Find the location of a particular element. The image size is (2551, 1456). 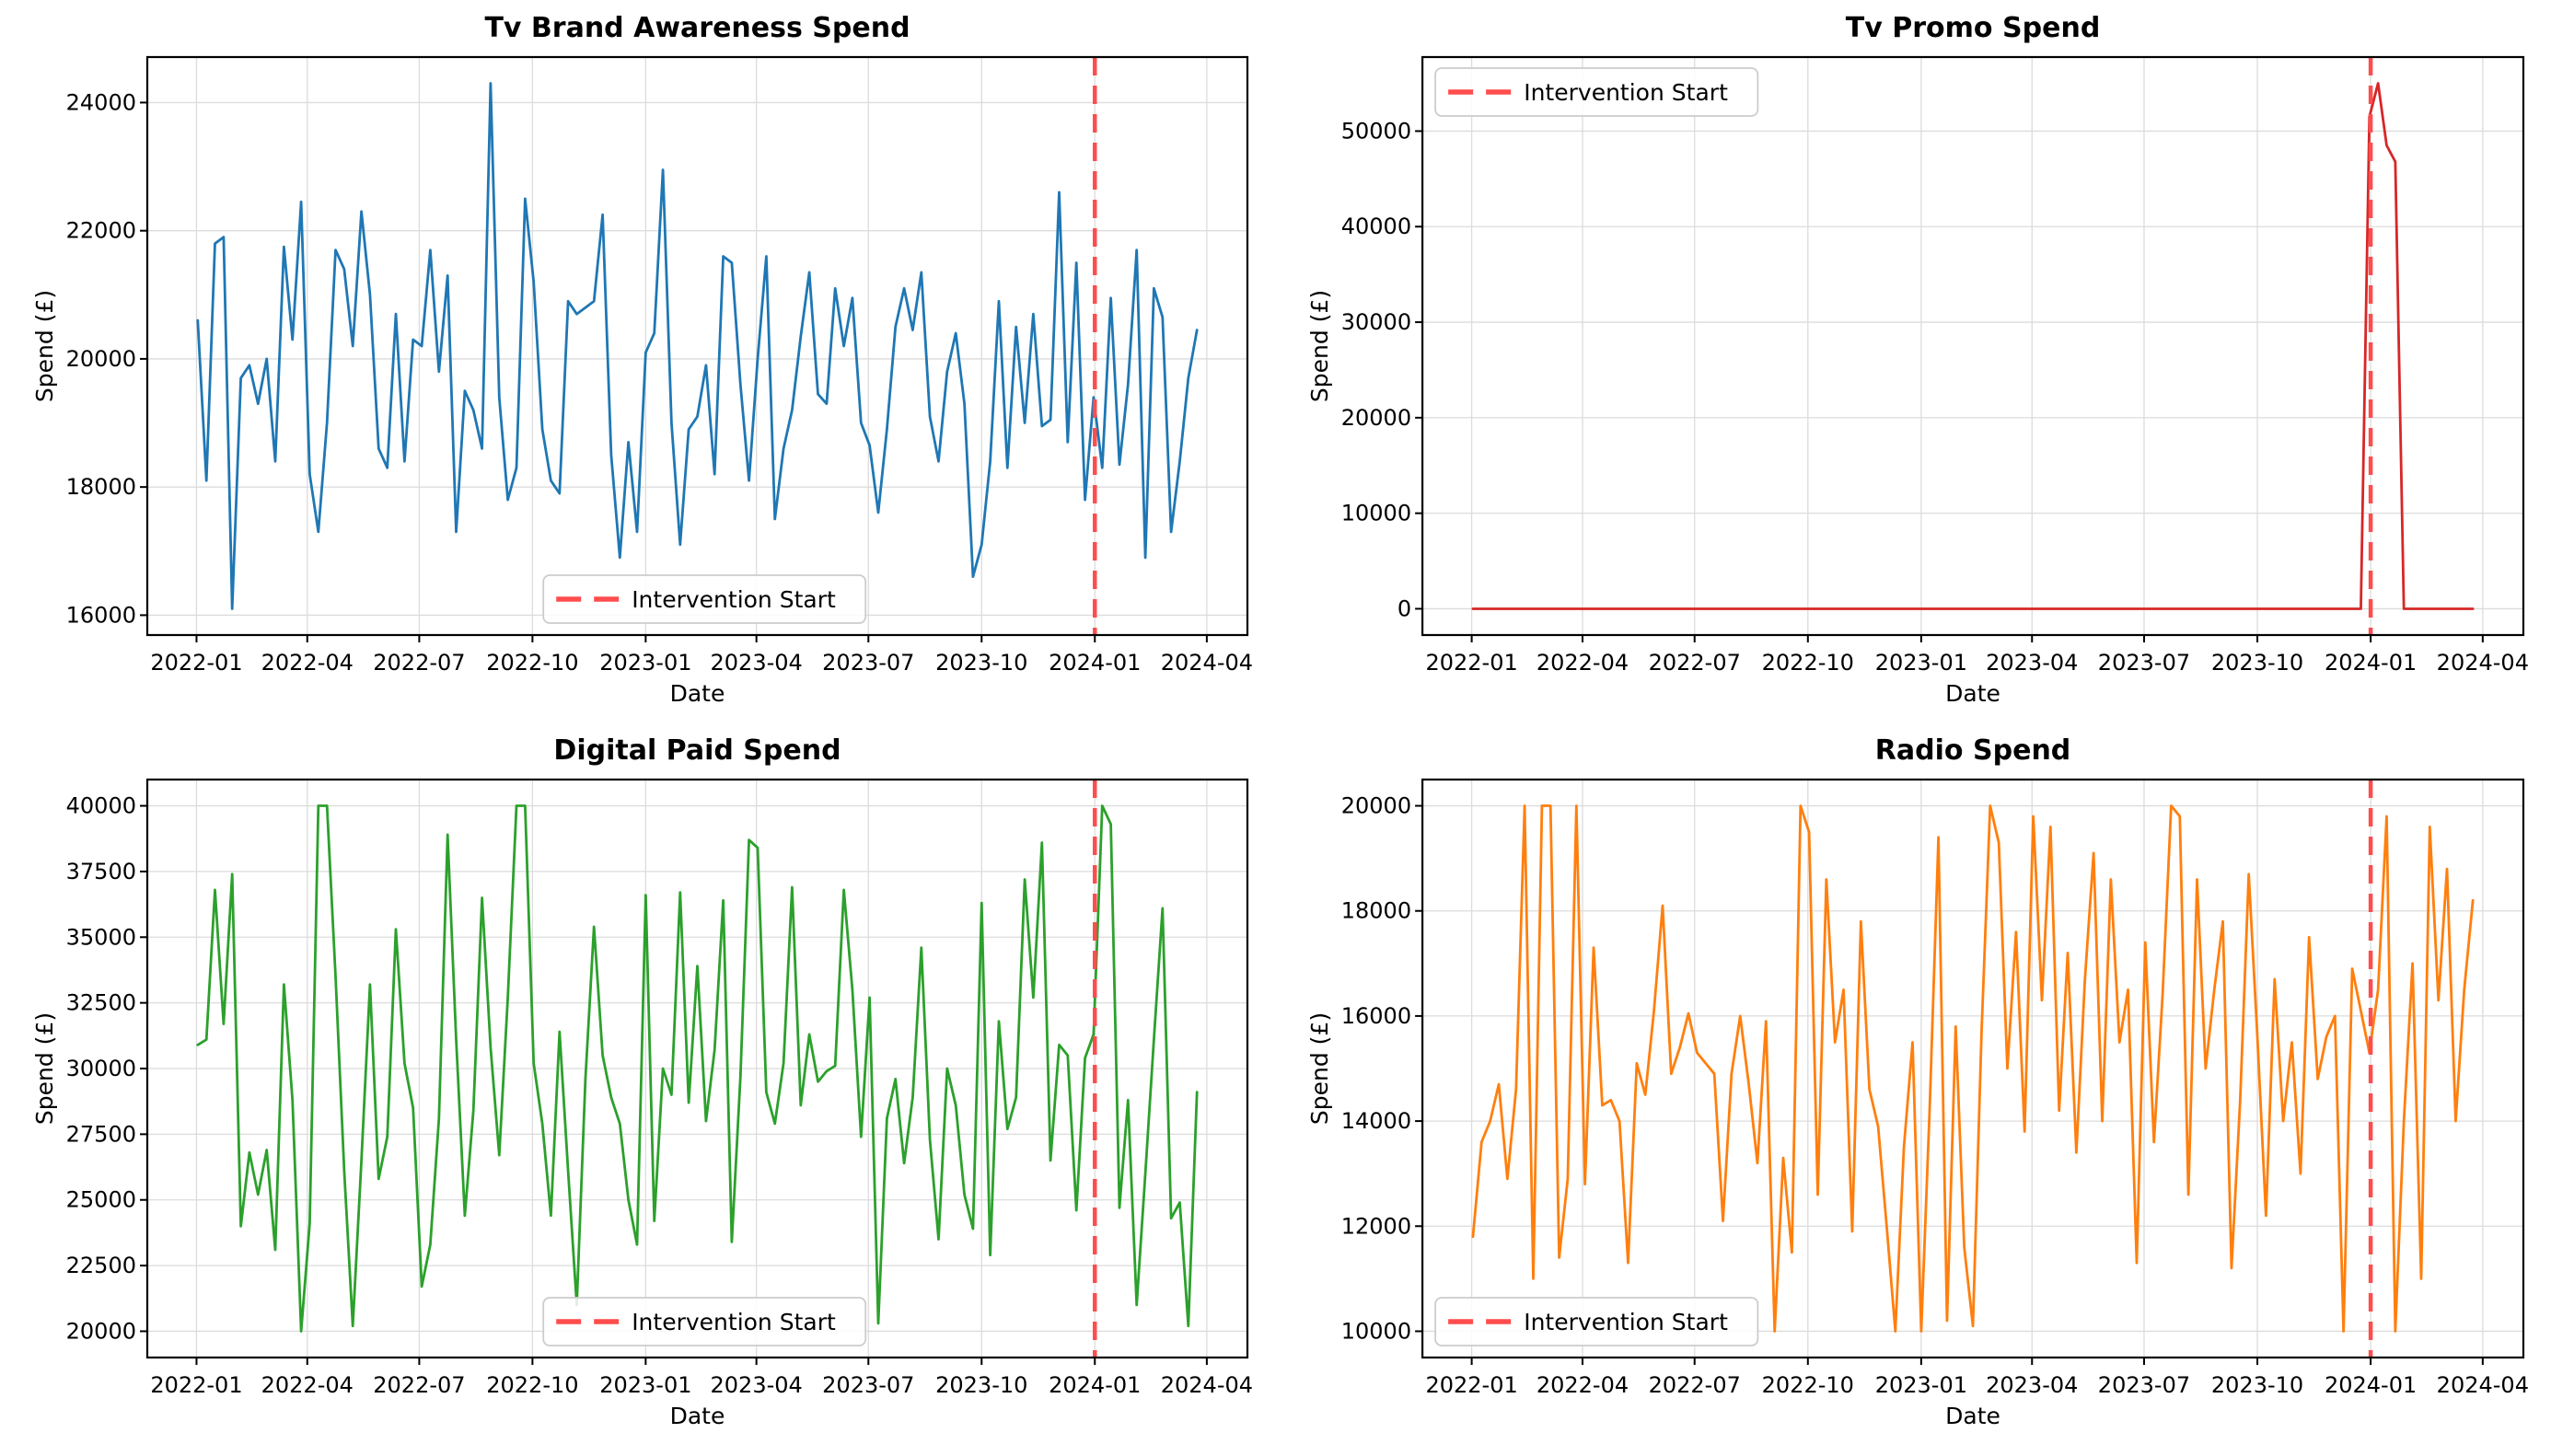

y-tick-label: 35000 is located at coordinates (101, 937).